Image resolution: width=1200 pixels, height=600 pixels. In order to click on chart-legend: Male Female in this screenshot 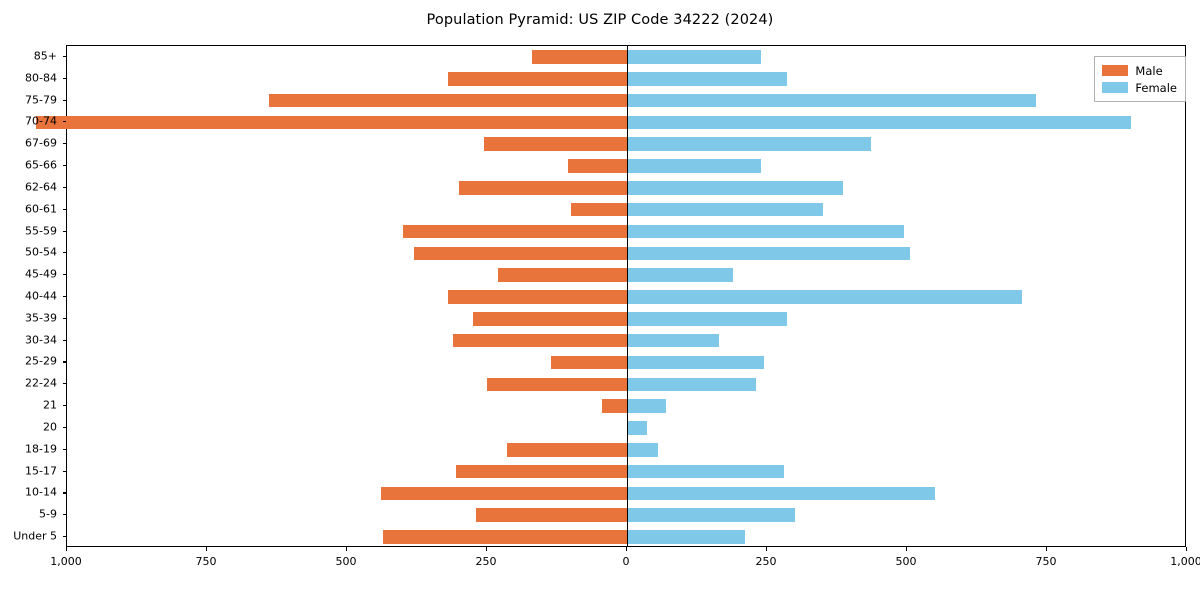, I will do `click(1140, 79)`.